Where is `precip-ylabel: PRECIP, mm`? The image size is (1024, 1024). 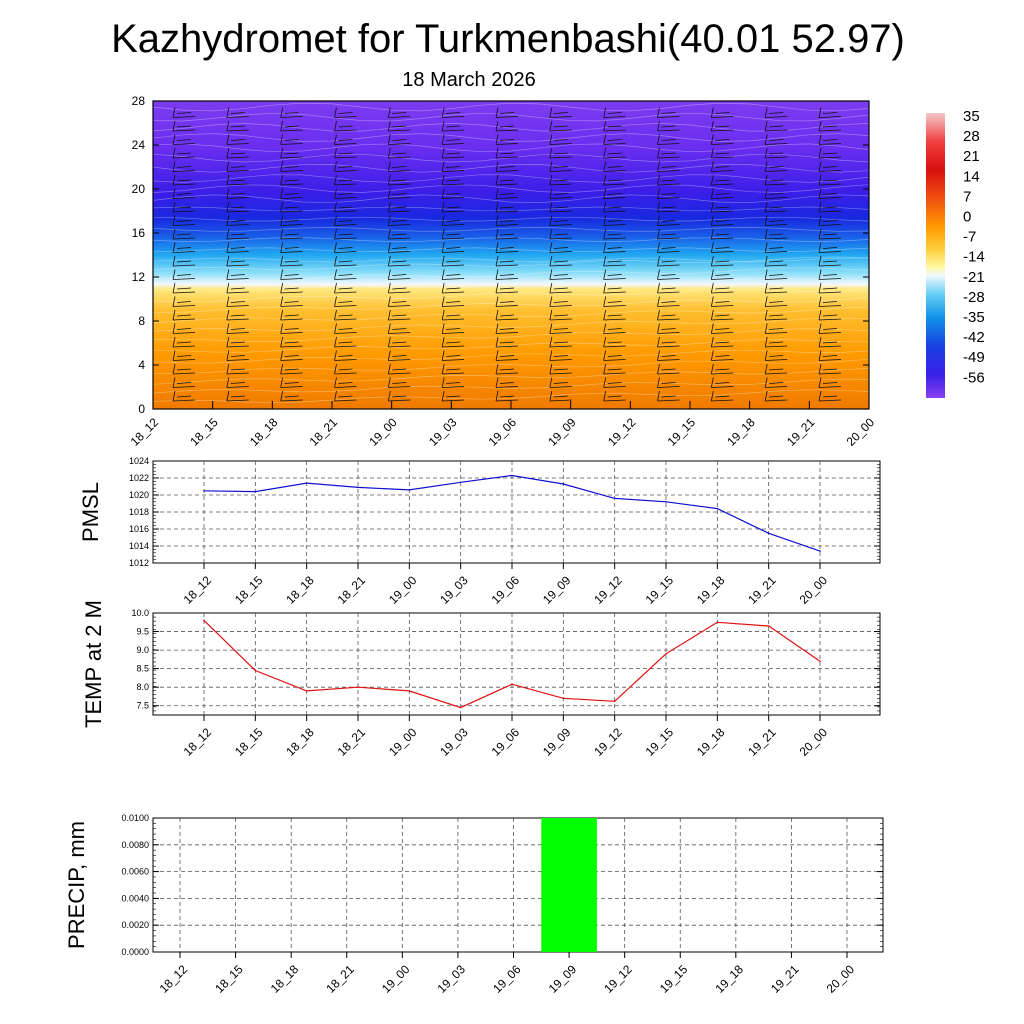
precip-ylabel: PRECIP, mm is located at coordinates (76, 885).